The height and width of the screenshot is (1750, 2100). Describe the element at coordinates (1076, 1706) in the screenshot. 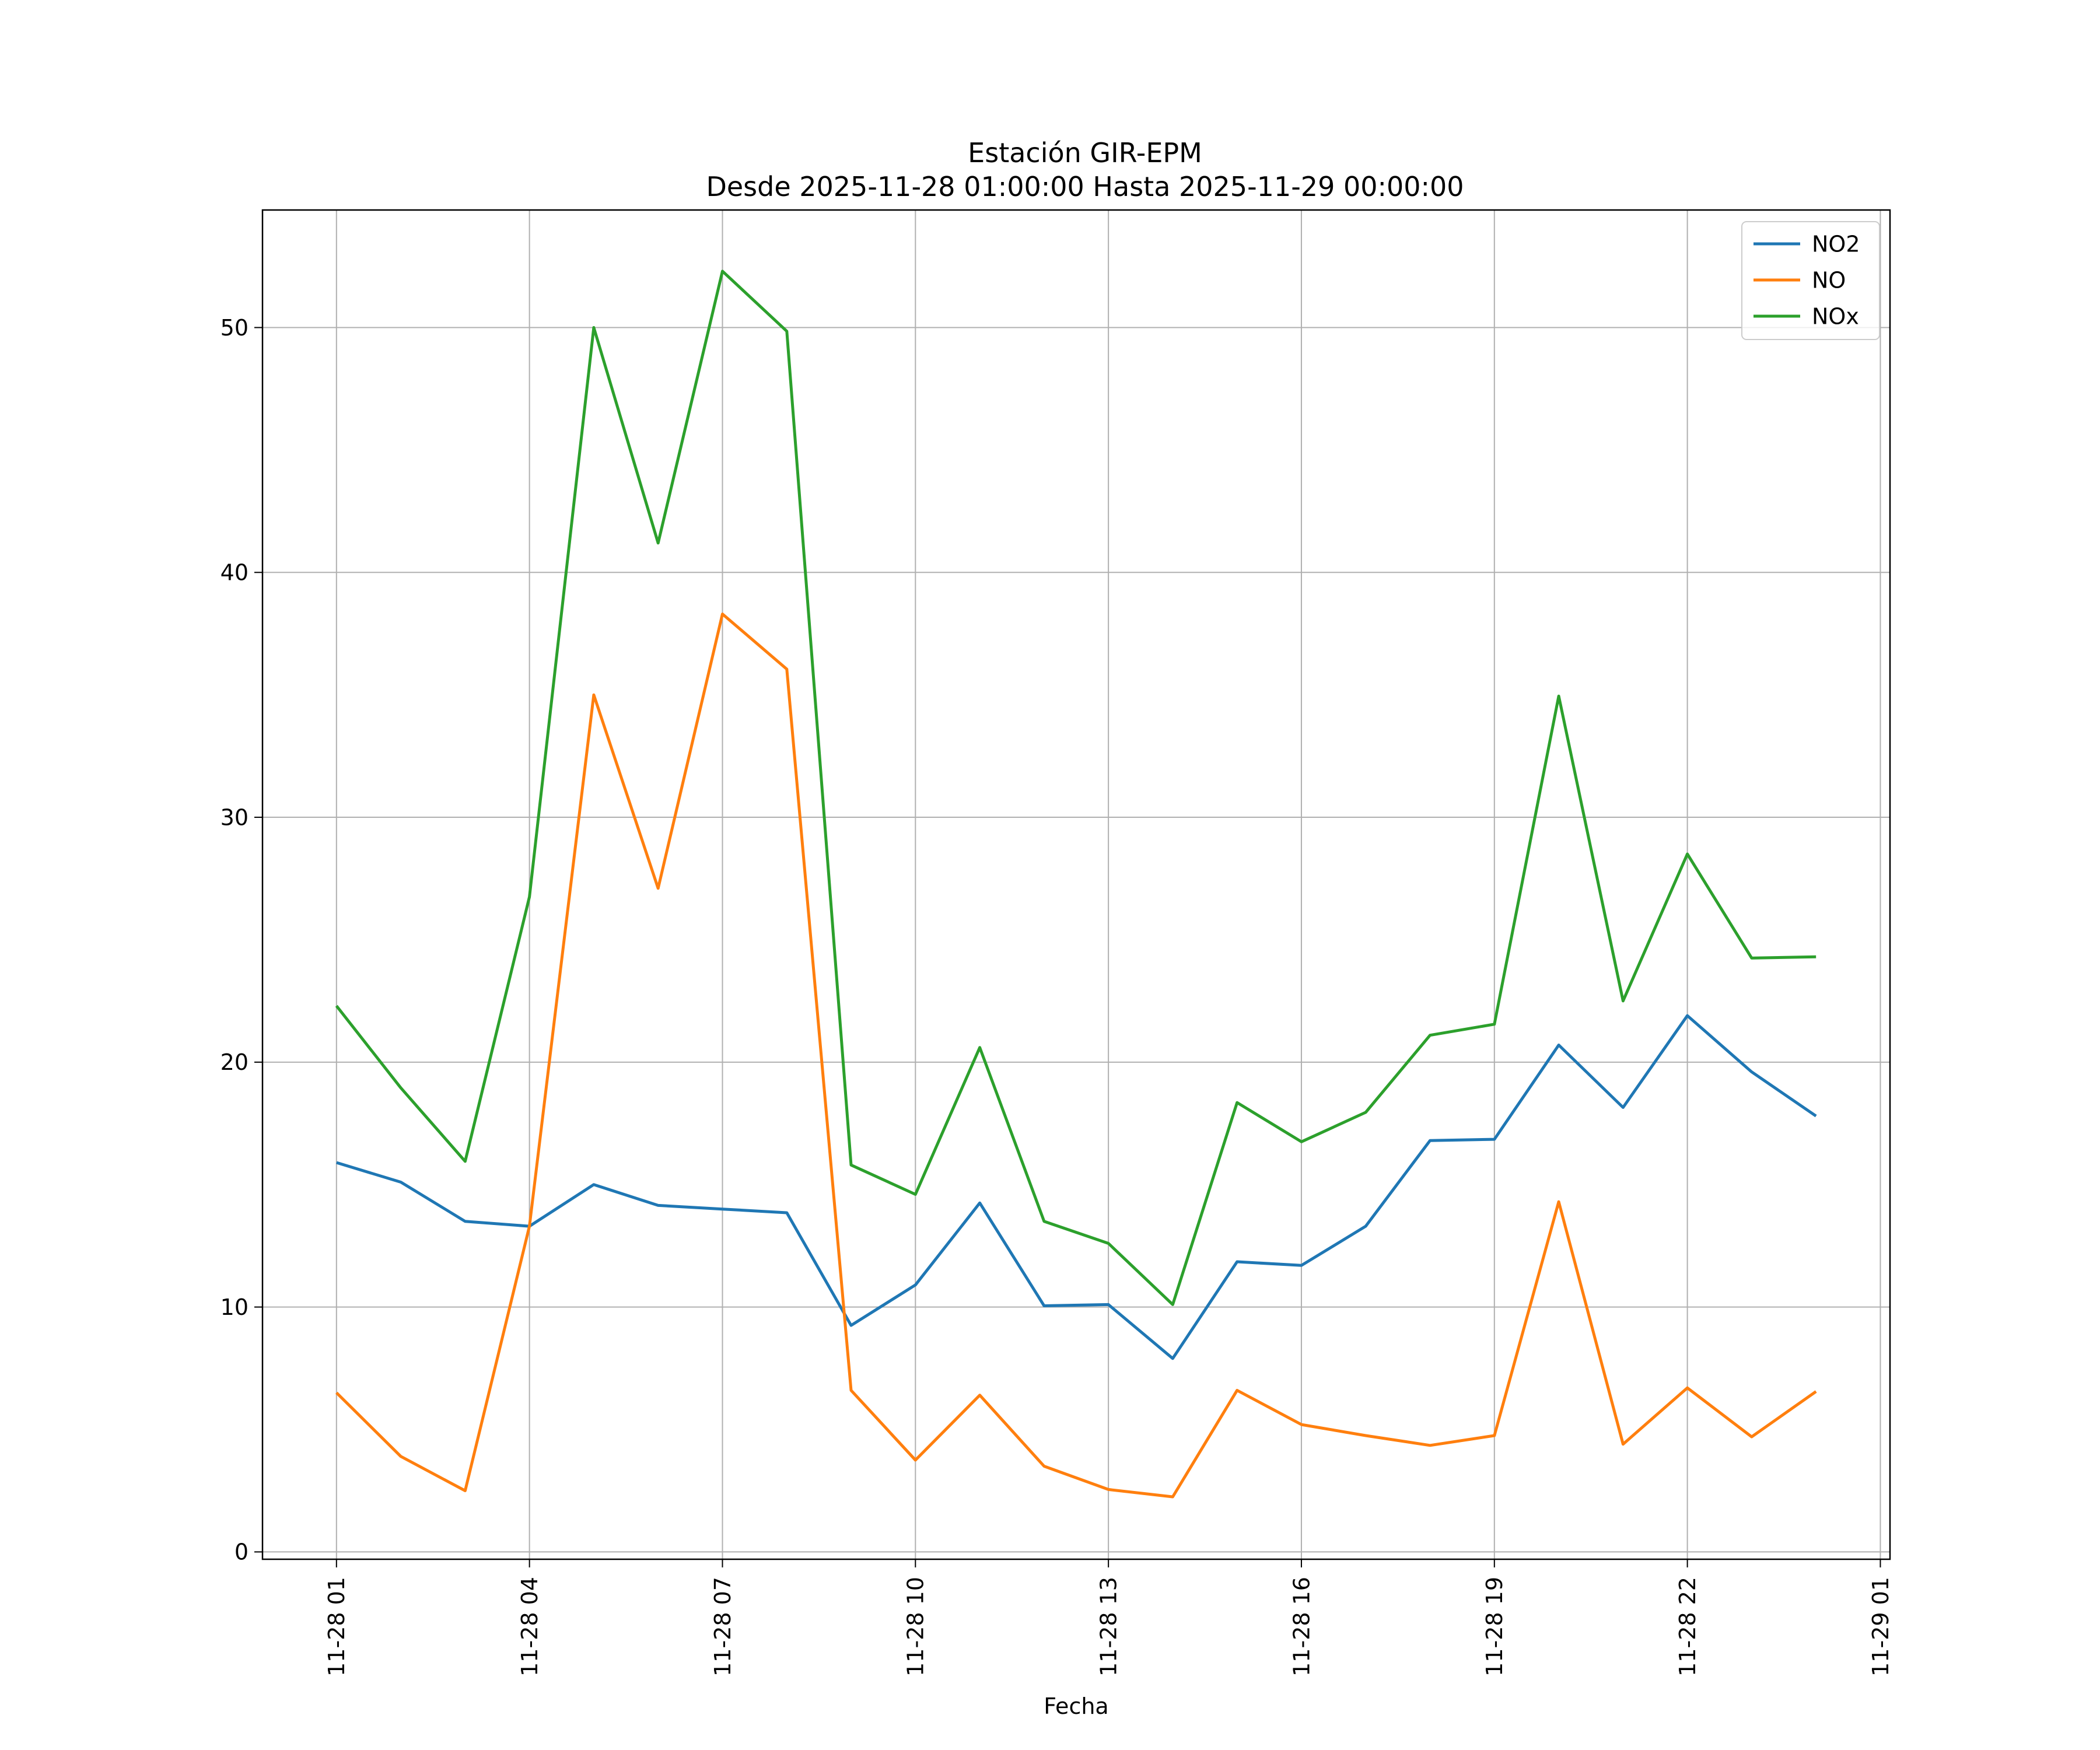

I see `x-axis-label: Fecha` at that location.